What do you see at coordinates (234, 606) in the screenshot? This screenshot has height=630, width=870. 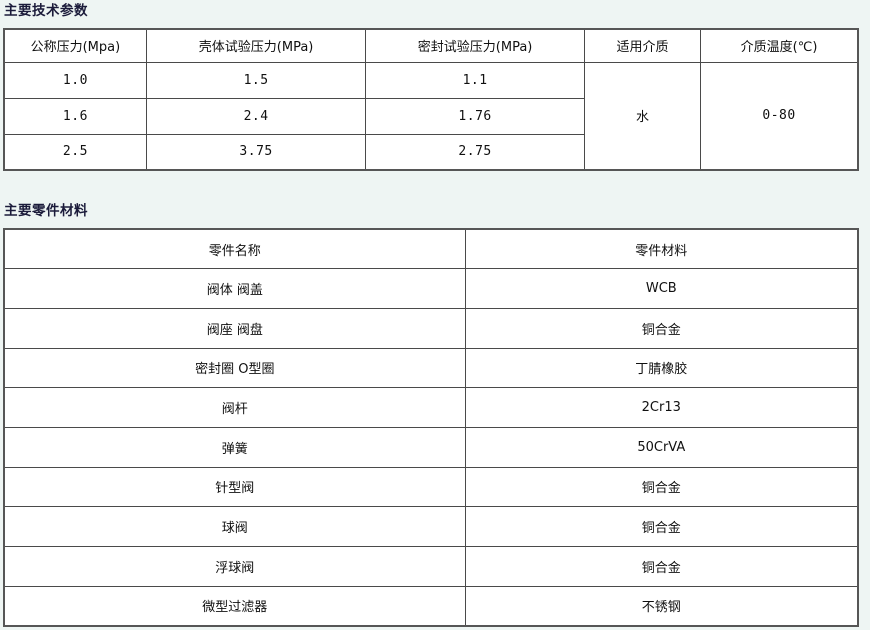 I see `cell-part-name: 微型过滤器` at bounding box center [234, 606].